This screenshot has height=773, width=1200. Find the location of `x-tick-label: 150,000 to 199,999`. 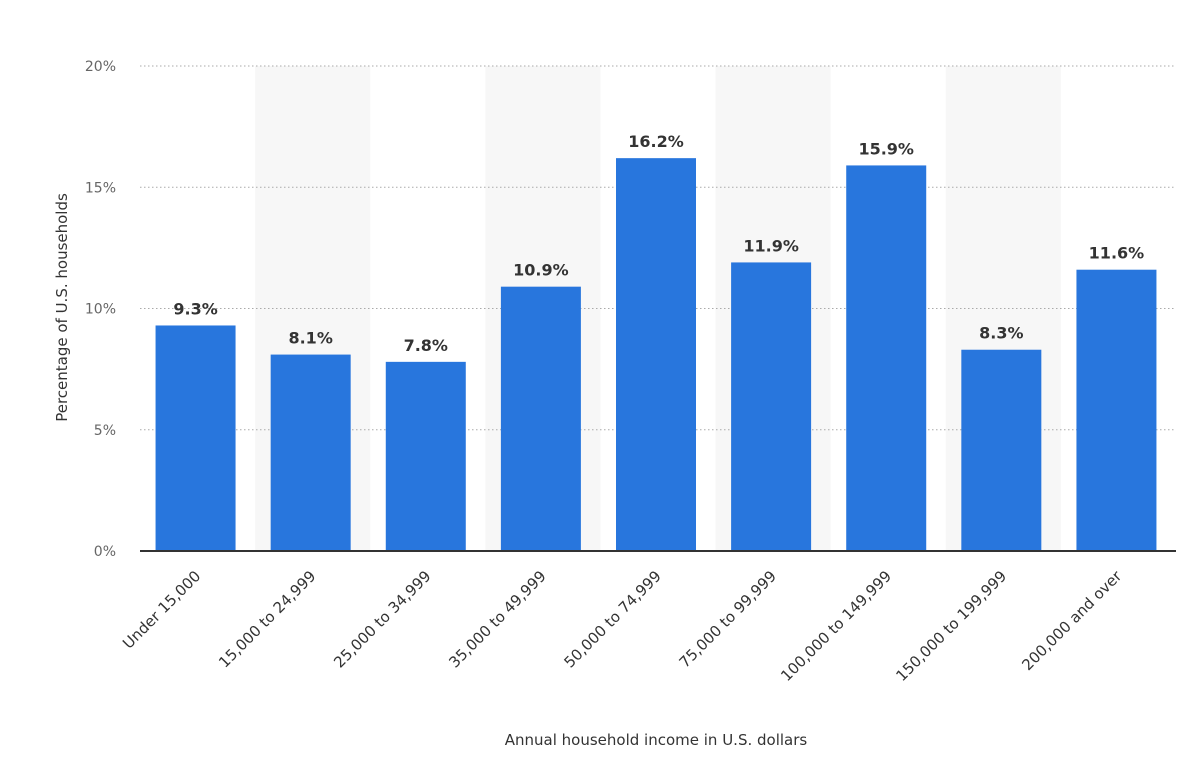

x-tick-label: 150,000 to 199,999 is located at coordinates (951, 626).